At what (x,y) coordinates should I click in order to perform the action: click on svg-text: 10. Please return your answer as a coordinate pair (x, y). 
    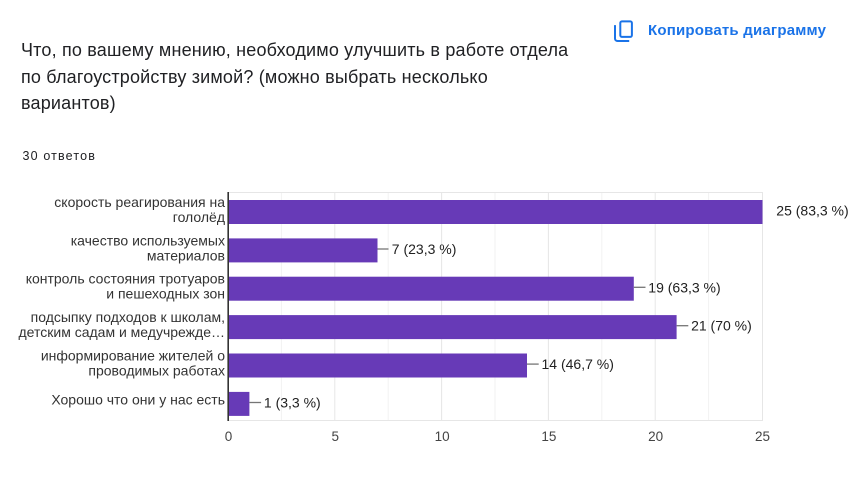
    Looking at the image, I should click on (442, 436).